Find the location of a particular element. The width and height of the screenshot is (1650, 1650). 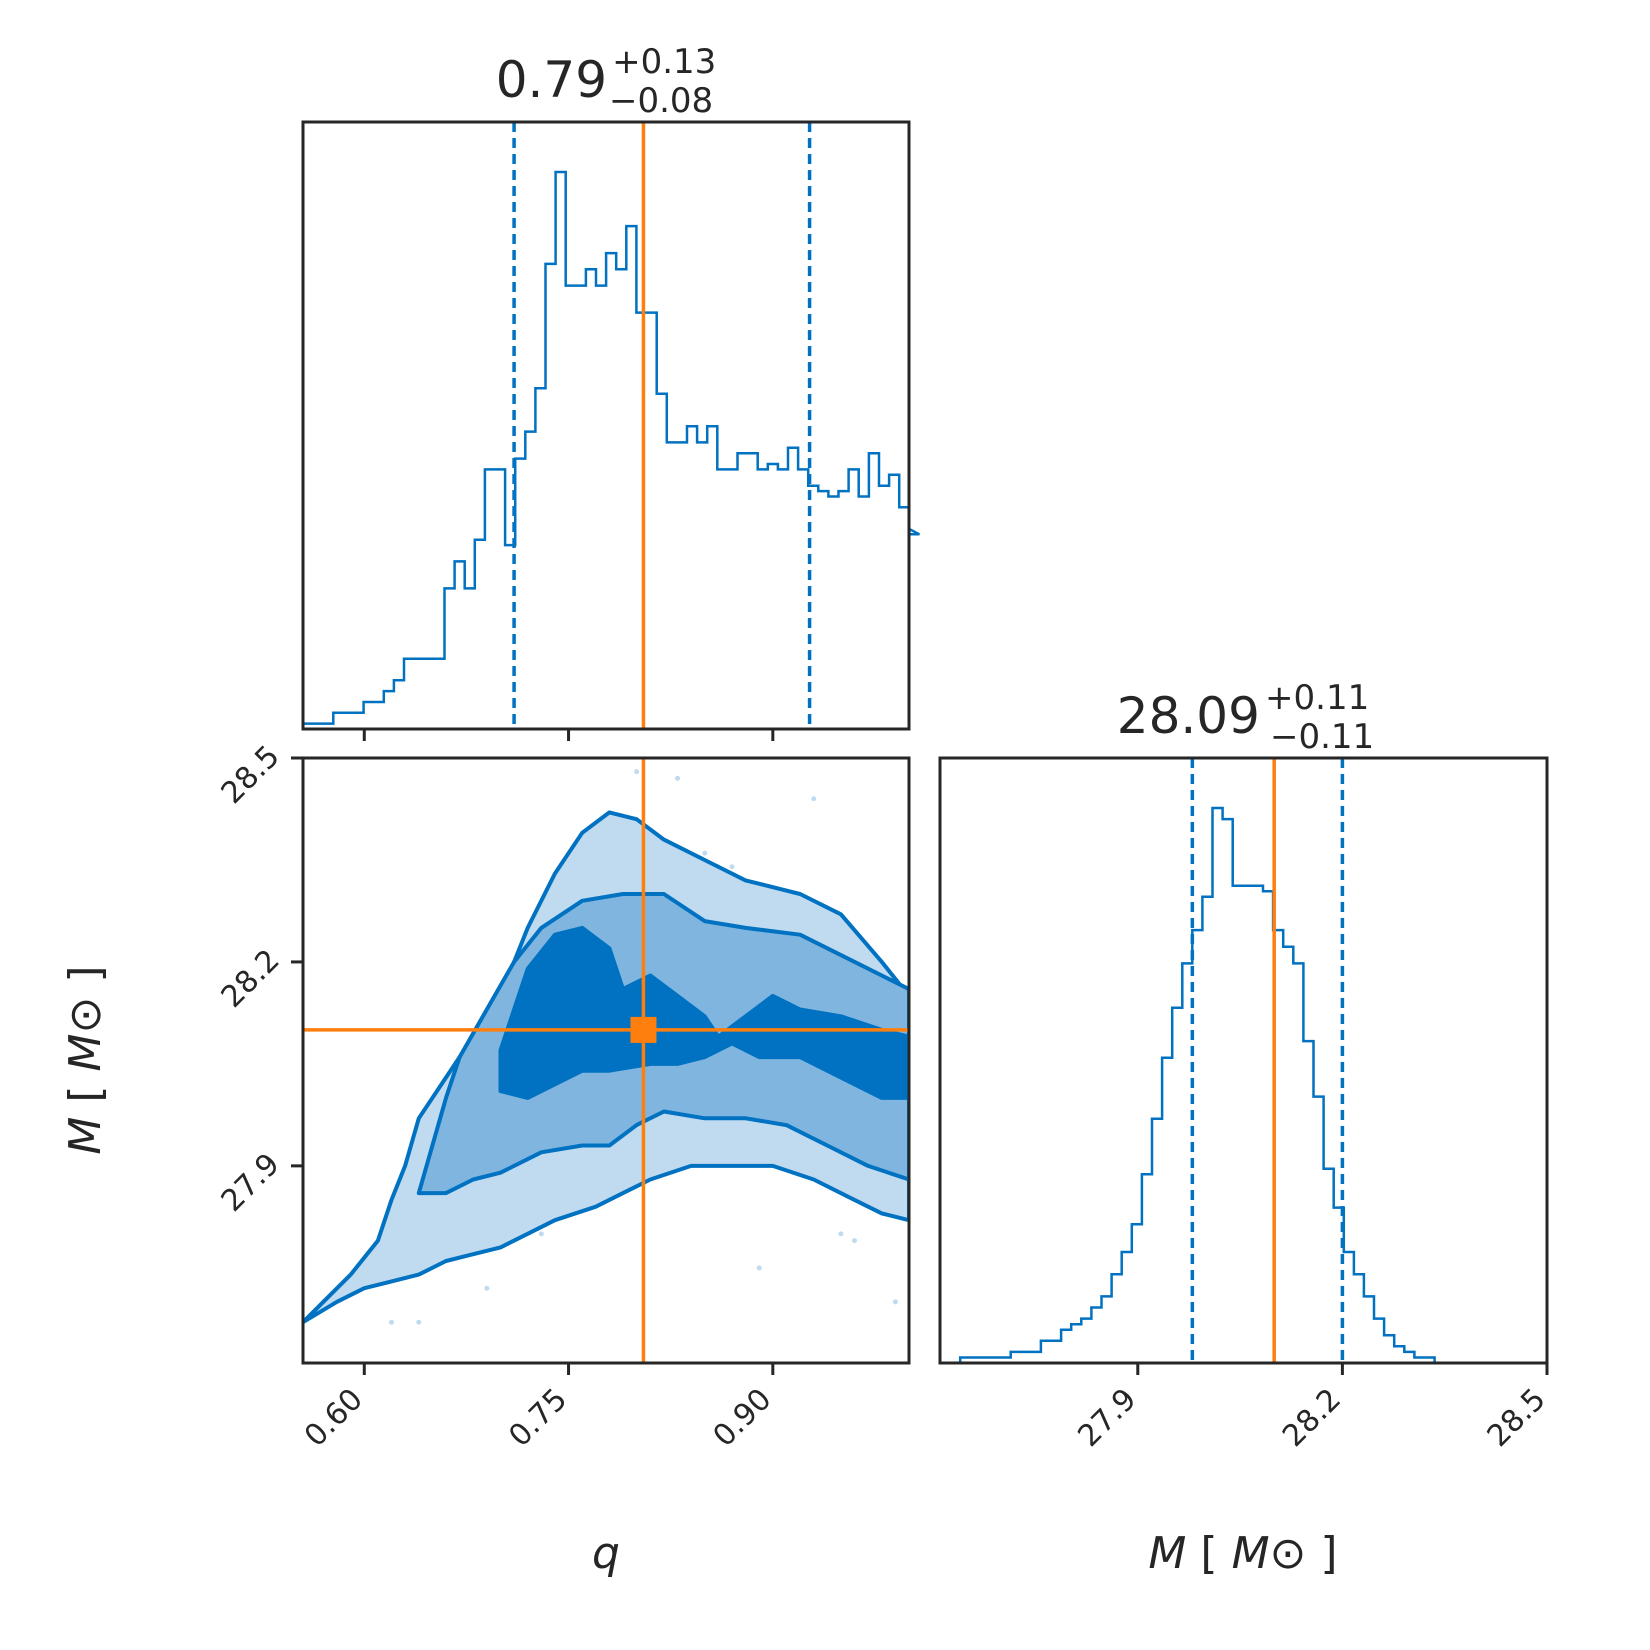

m-histogram-step is located at coordinates (1192, 1085).